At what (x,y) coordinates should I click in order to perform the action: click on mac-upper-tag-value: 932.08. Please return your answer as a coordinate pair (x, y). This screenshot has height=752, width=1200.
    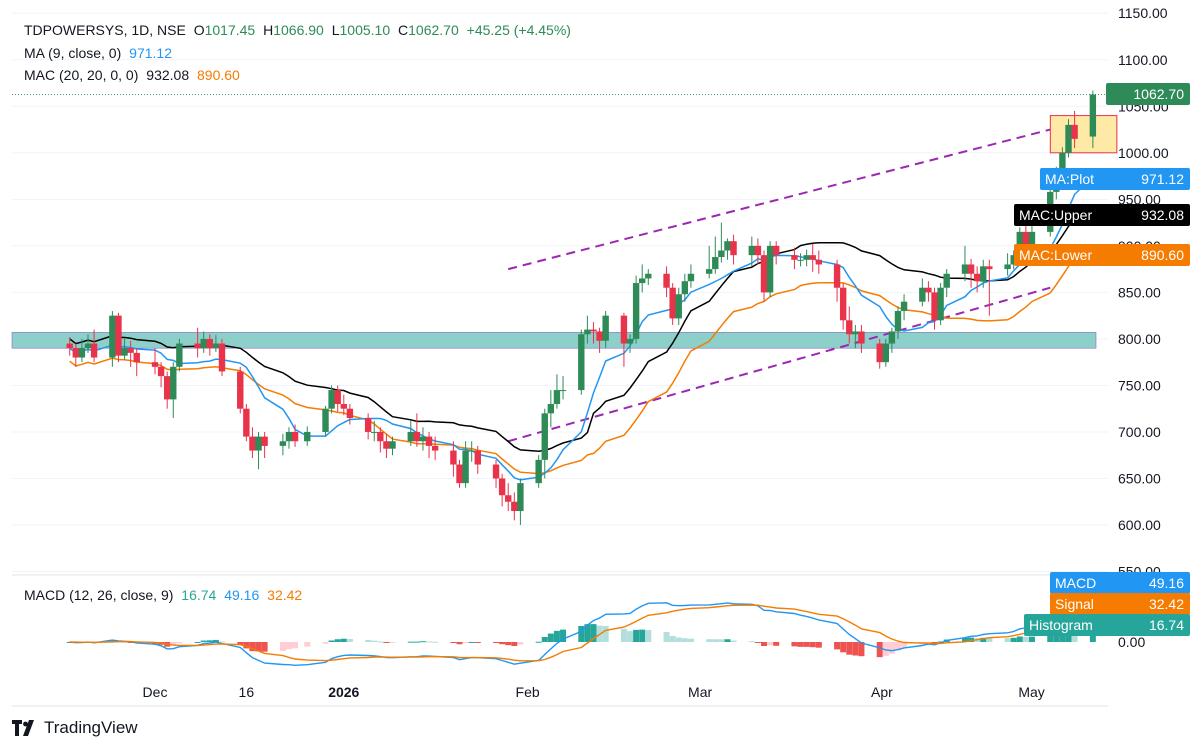
    Looking at the image, I should click on (1162, 215).